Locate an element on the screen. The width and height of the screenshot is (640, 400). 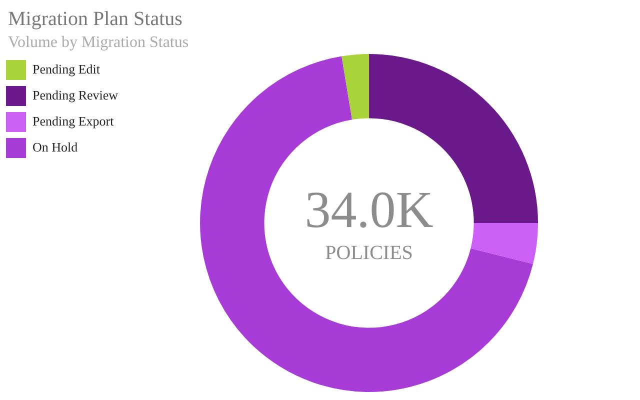
legend-label: Pending Export is located at coordinates (73, 120).